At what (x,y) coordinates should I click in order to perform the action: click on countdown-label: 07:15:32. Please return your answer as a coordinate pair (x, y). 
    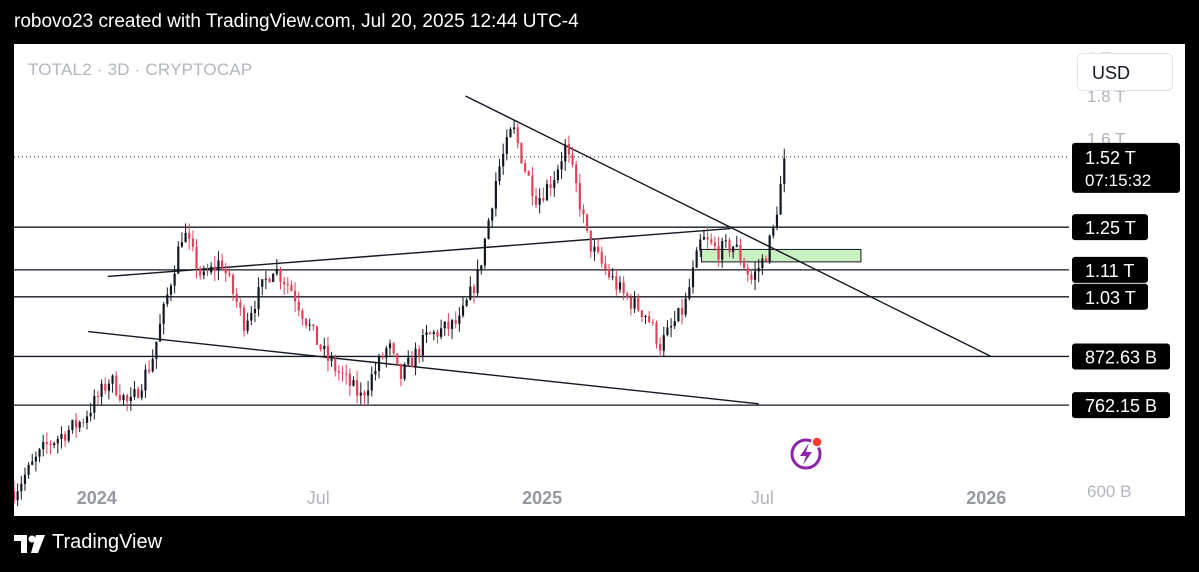
    Looking at the image, I should click on (1118, 180).